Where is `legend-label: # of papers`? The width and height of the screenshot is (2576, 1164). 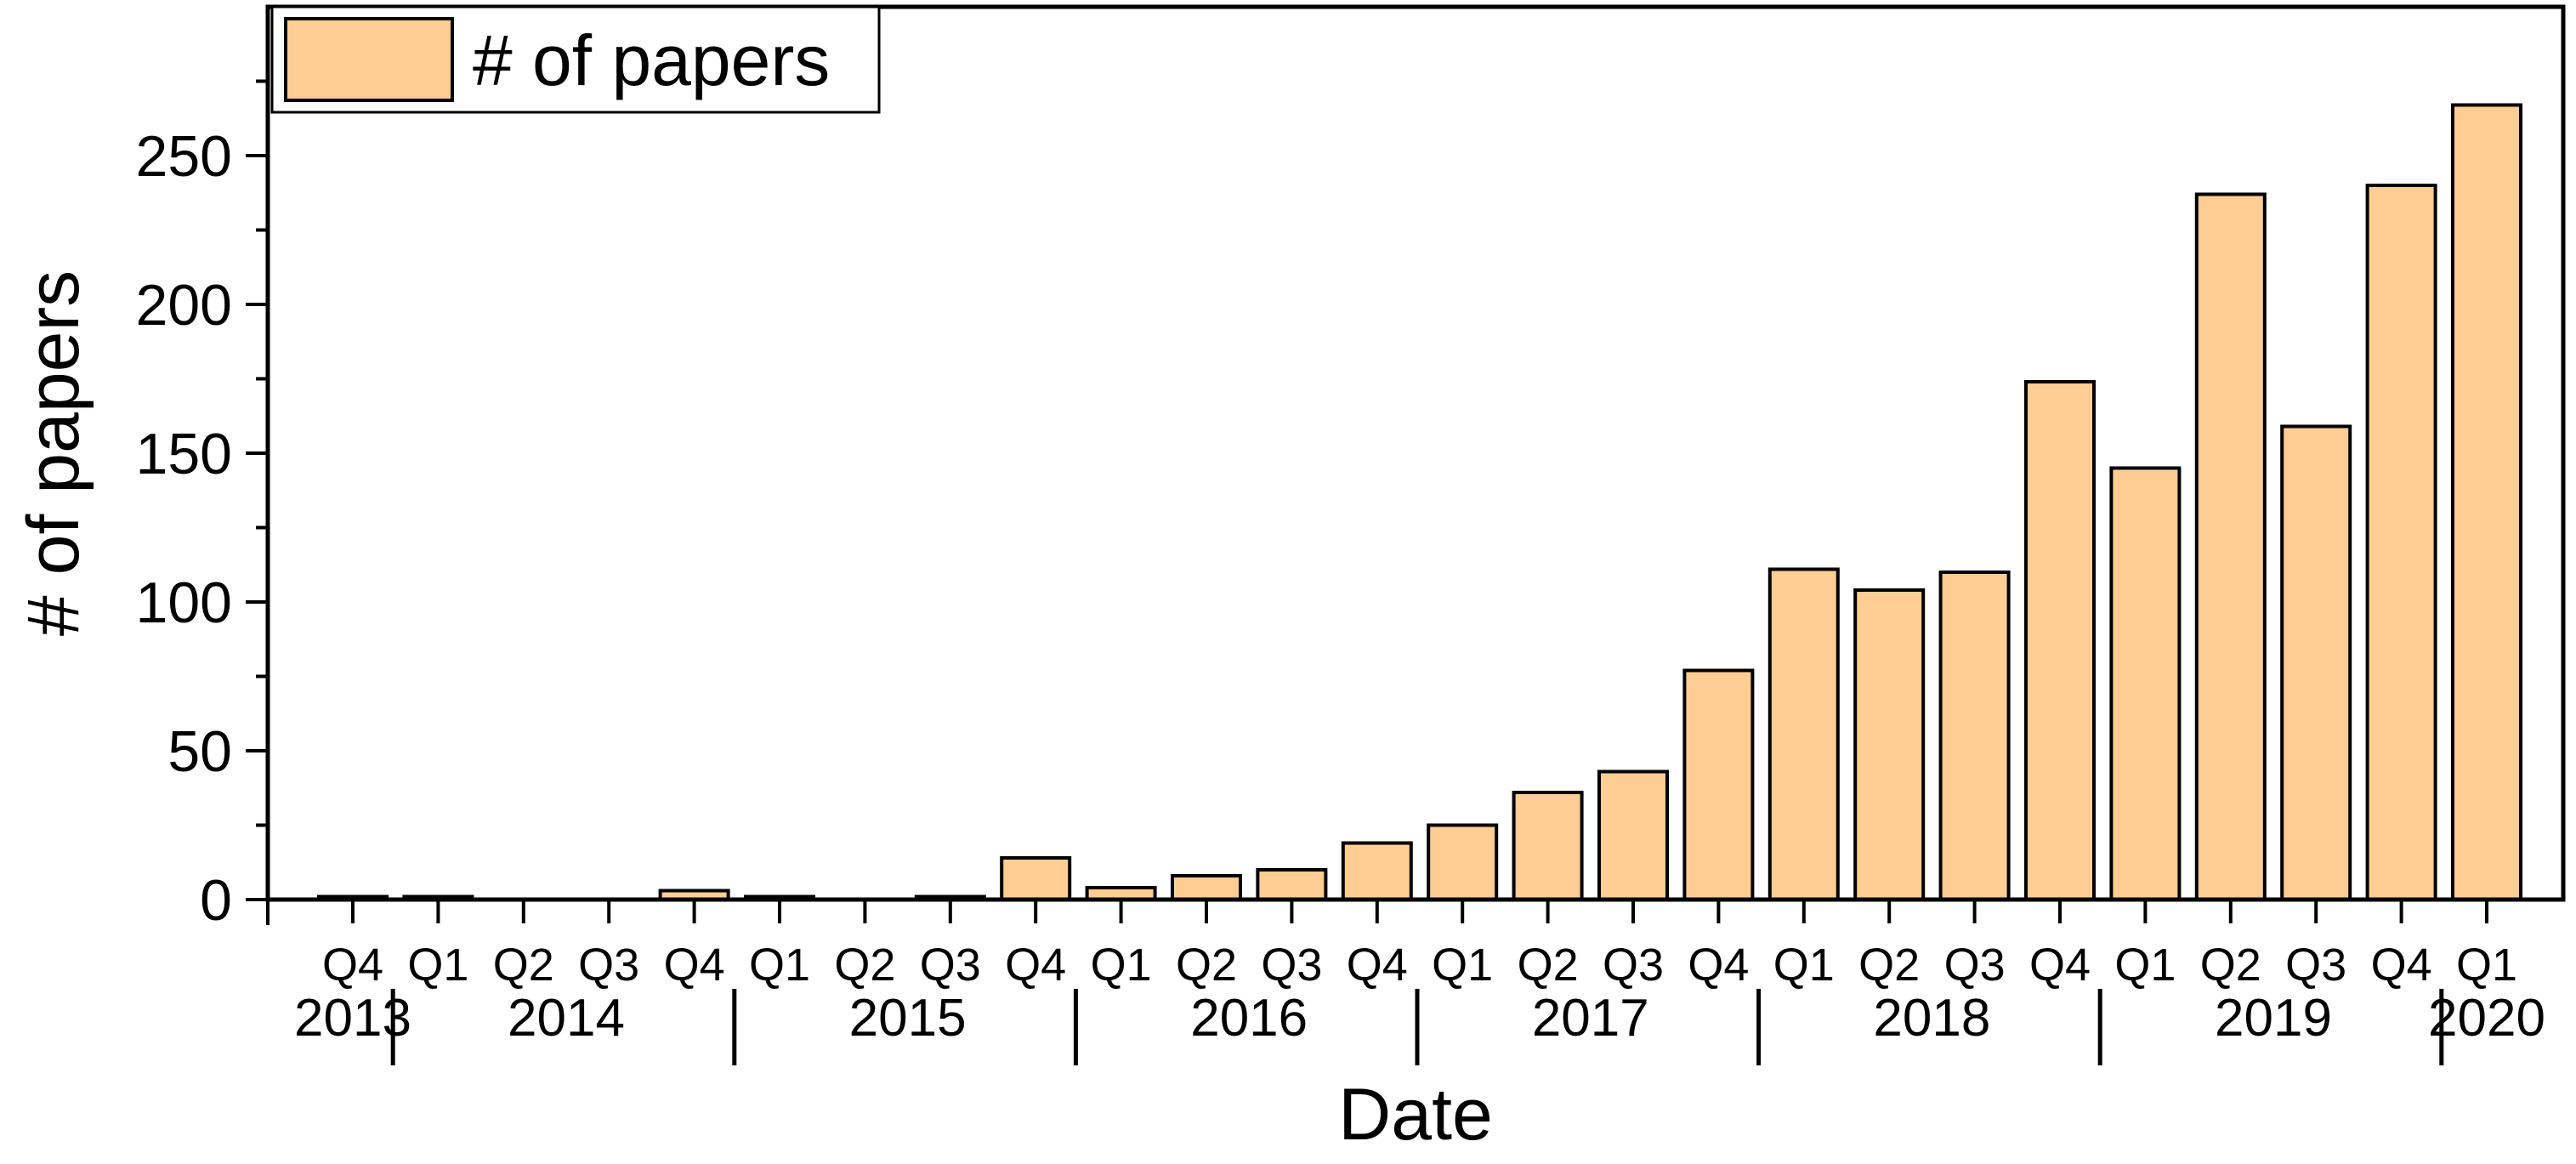
legend-label: # of papers is located at coordinates (652, 60).